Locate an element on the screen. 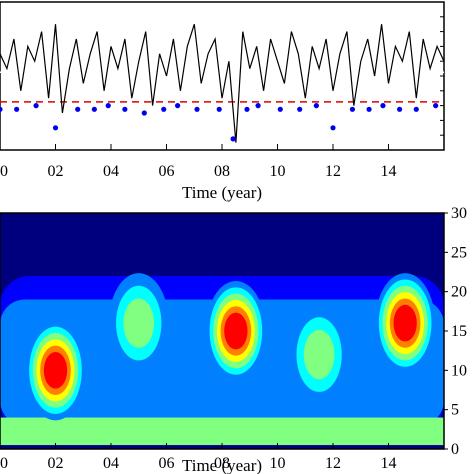 The height and width of the screenshot is (474, 474). bottom-y-ticks: 0 5 10 15 20 25 30 is located at coordinates (455, 331).